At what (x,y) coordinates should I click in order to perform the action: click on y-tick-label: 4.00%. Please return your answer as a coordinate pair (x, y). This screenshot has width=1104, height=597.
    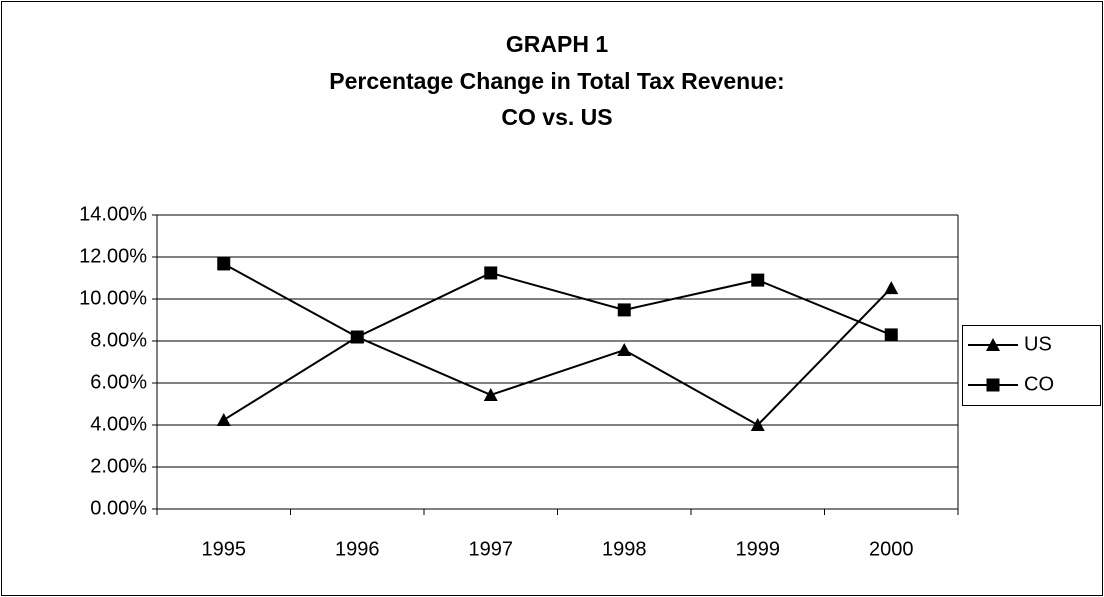
    Looking at the image, I should click on (118, 424).